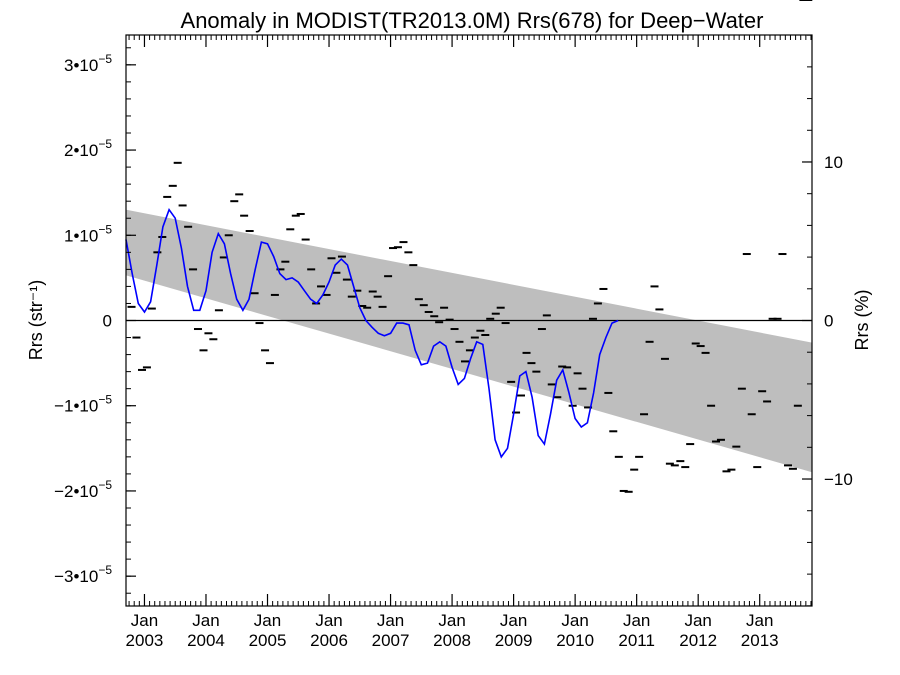 This screenshot has width=900, height=675. I want to click on x-tick-label-year: 2003, so click(145, 640).